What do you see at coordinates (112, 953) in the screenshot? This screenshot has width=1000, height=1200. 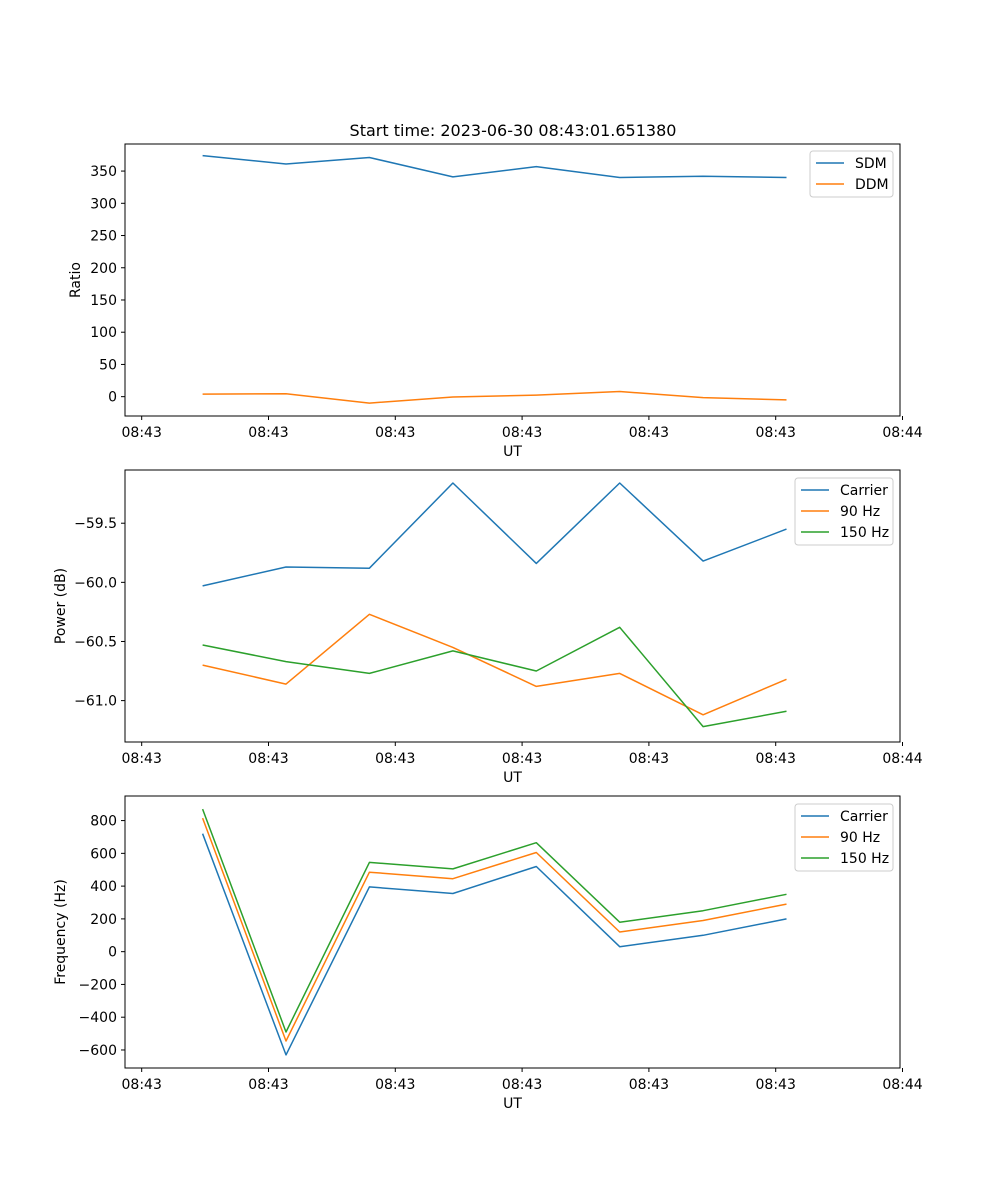 I see `frequency-y-tick-label: 0` at bounding box center [112, 953].